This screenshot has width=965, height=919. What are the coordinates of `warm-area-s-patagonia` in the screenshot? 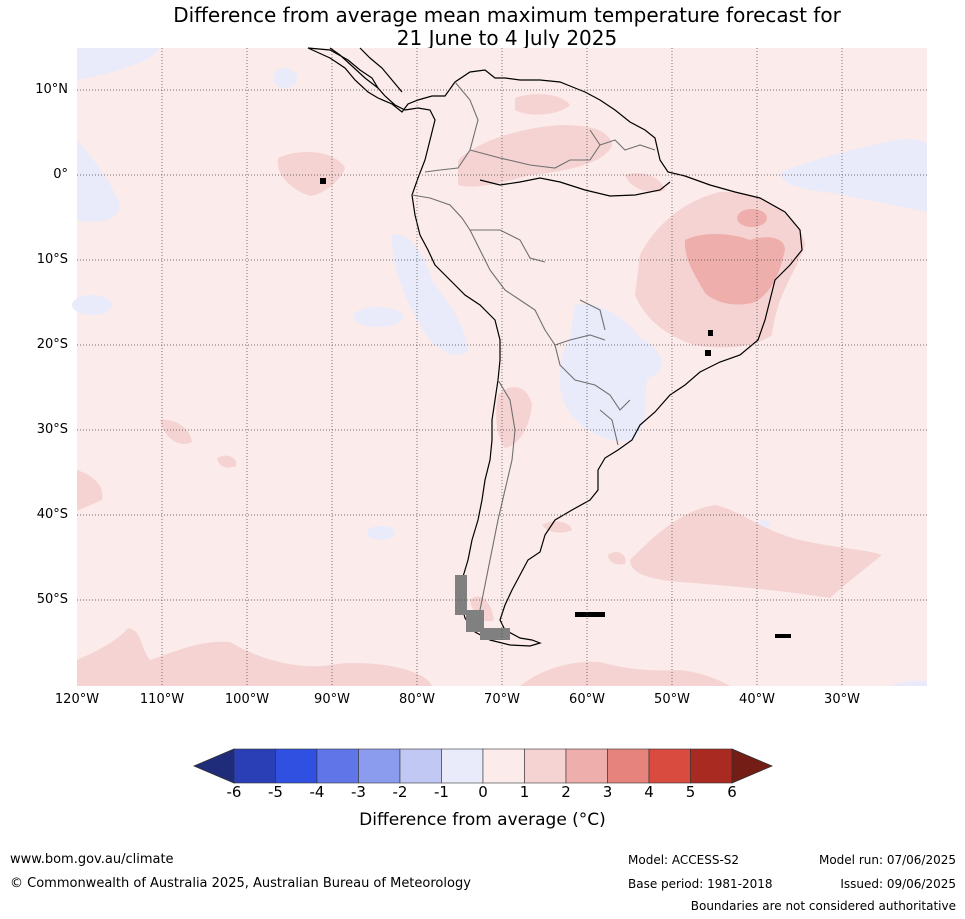 It's located at (482, 609).